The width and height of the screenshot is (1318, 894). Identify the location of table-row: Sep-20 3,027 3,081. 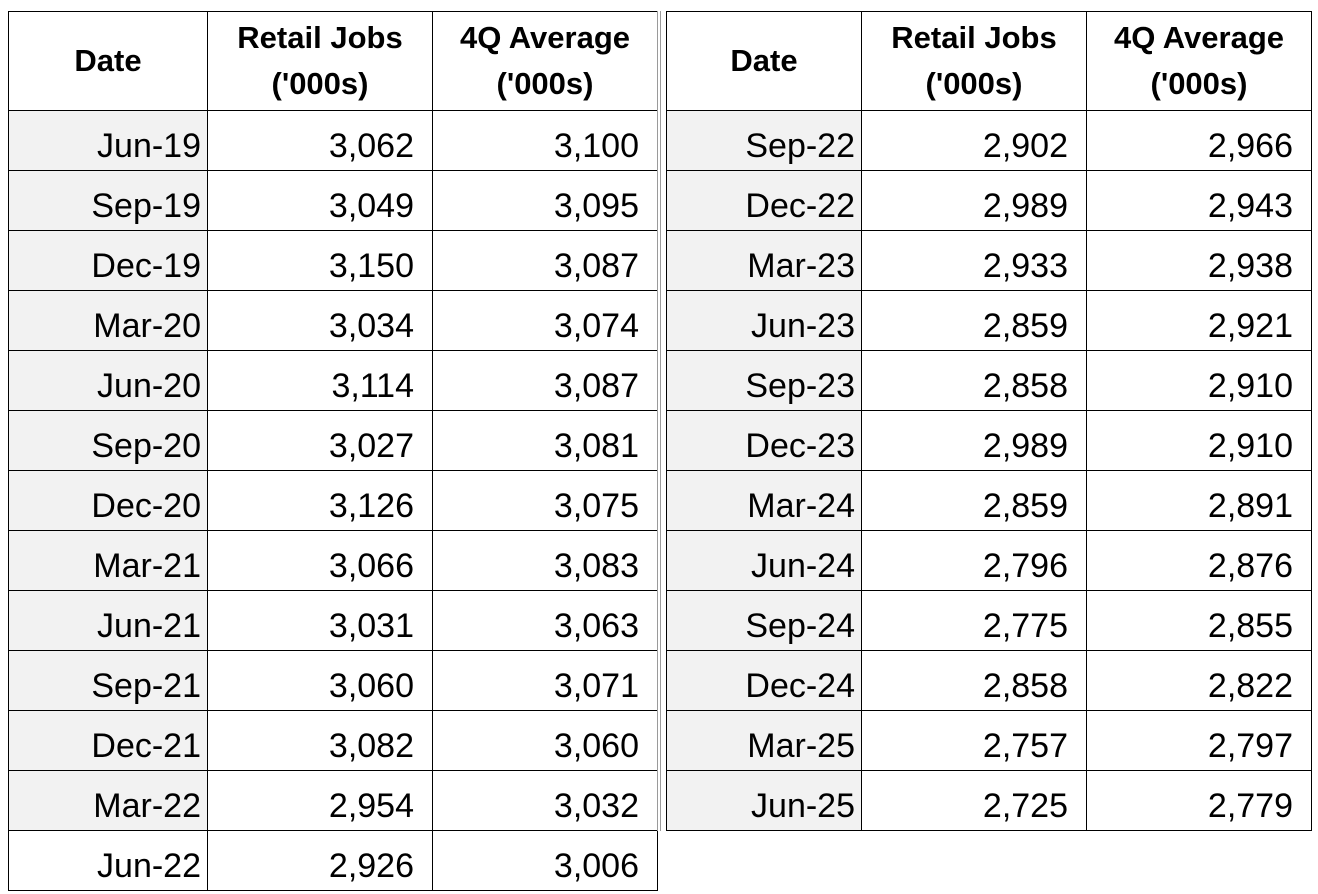
(333, 440).